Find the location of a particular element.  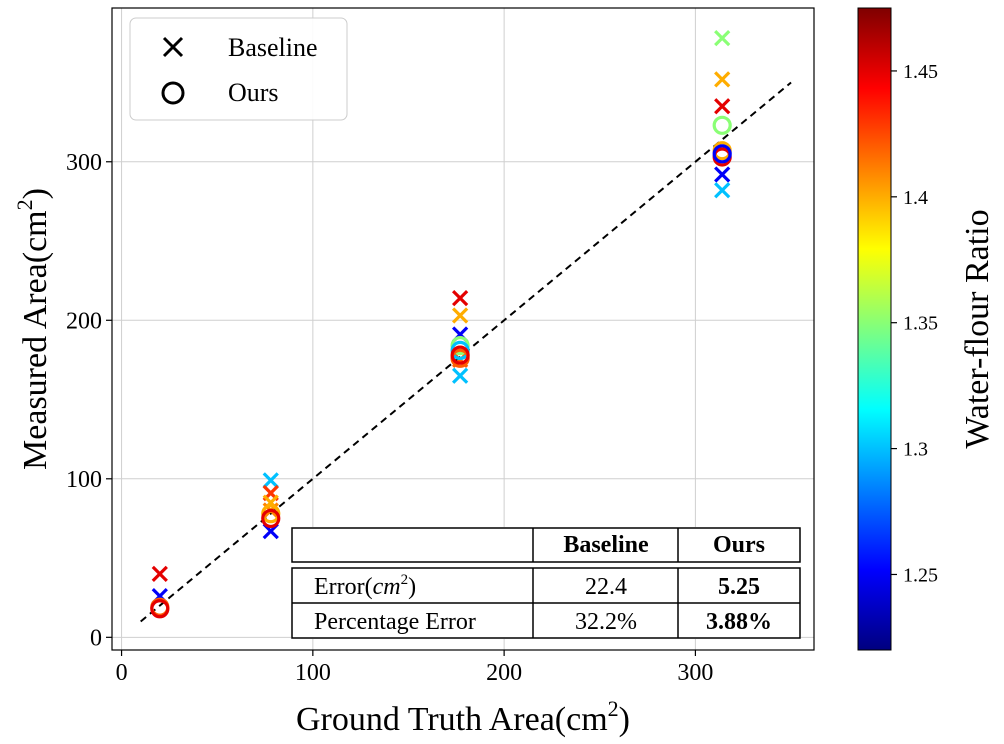

x-tick-label: 200 is located at coordinates (504, 673).